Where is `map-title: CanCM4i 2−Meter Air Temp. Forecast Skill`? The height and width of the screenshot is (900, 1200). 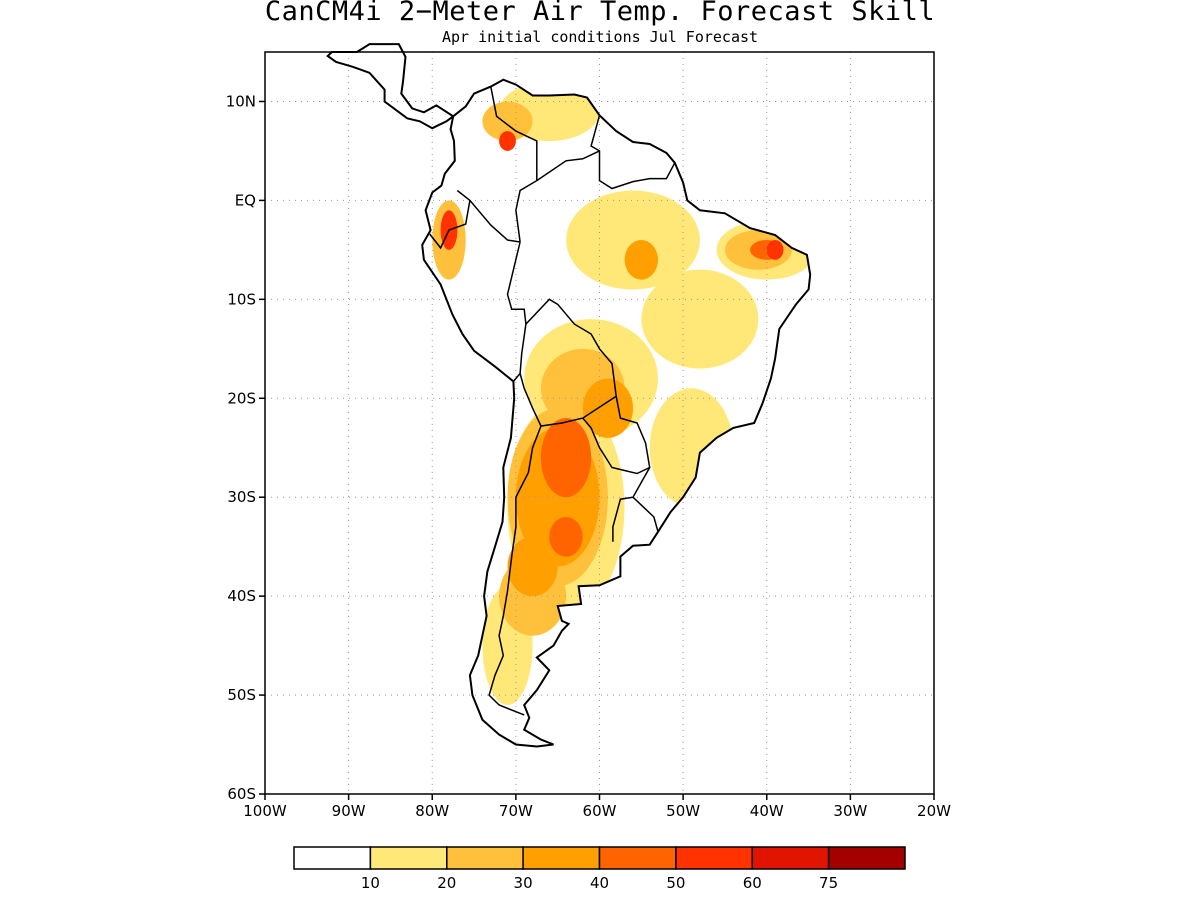
map-title: CanCM4i 2−Meter Air Temp. Forecast Skill is located at coordinates (600, 13).